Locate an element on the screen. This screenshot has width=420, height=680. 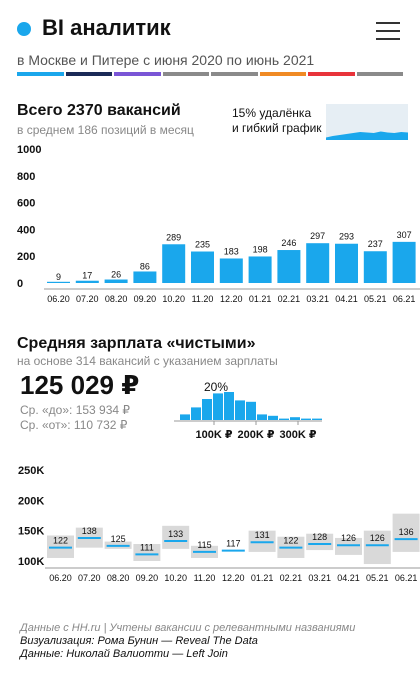
median-value-label: 111 is located at coordinates (147, 547).